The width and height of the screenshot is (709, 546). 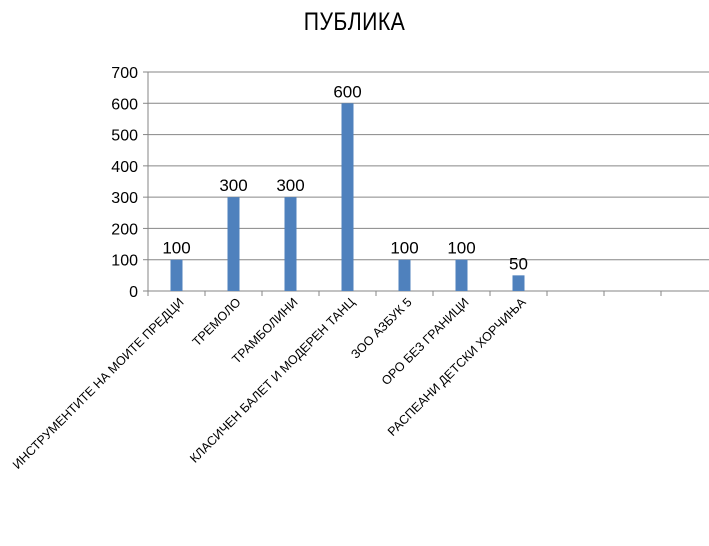 I want to click on y-tick-label: 400, so click(x=124, y=167).